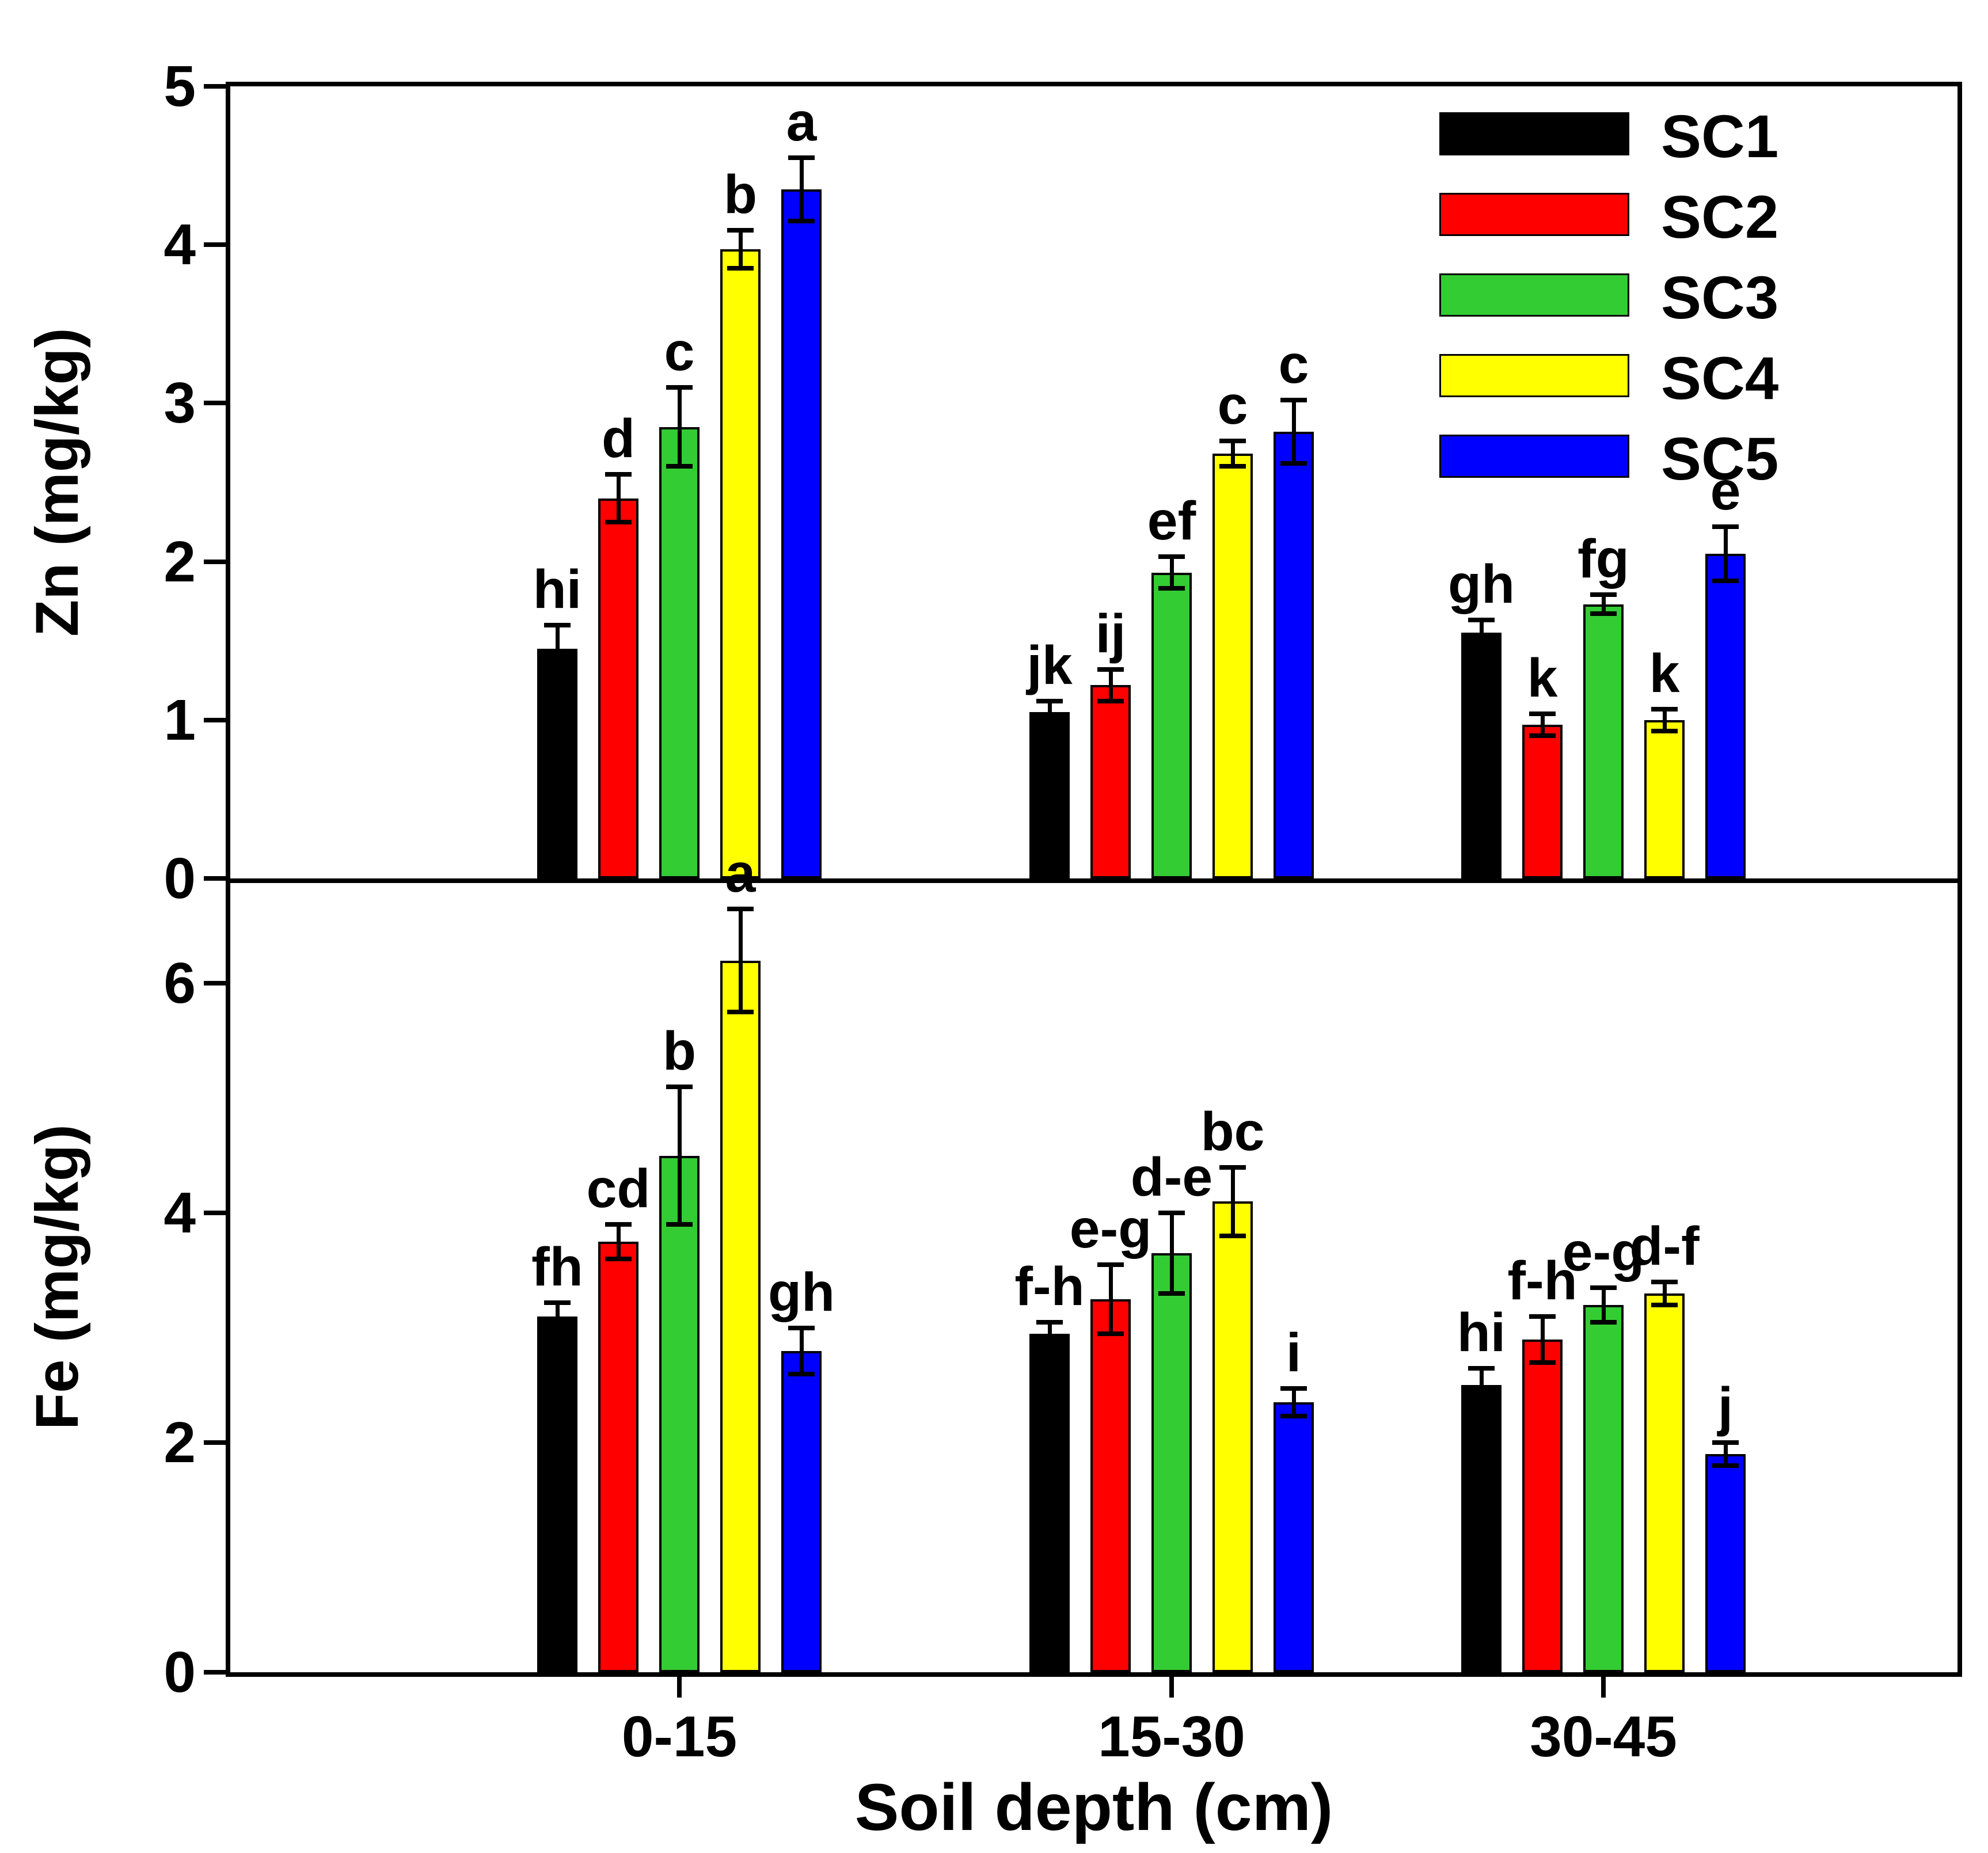  Describe the element at coordinates (1111, 1229) in the screenshot. I see `sig-letter: e-g` at that location.